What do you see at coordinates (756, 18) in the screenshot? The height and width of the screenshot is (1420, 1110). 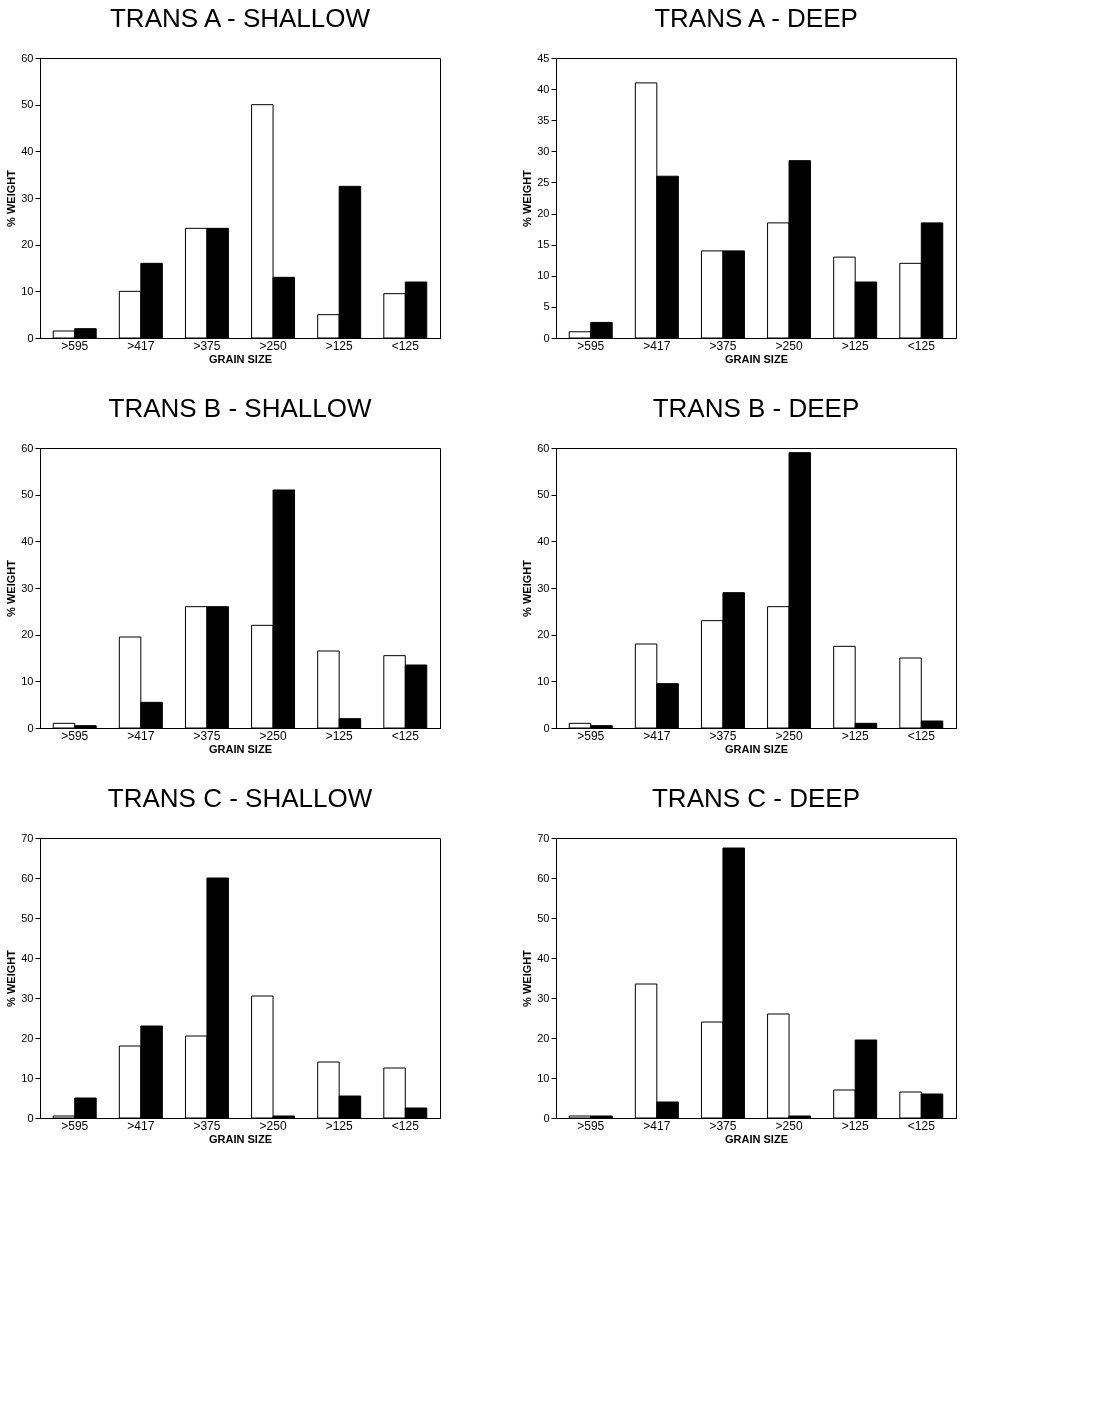 I see `chart-title: TRANS A - DEEP` at bounding box center [756, 18].